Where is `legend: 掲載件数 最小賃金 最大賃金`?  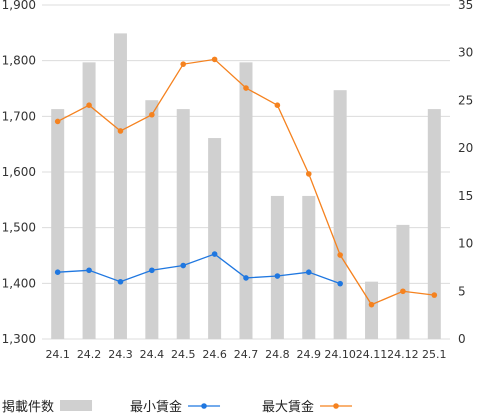 legend: 掲載件数 最小賃金 最大賃金 is located at coordinates (177, 407).